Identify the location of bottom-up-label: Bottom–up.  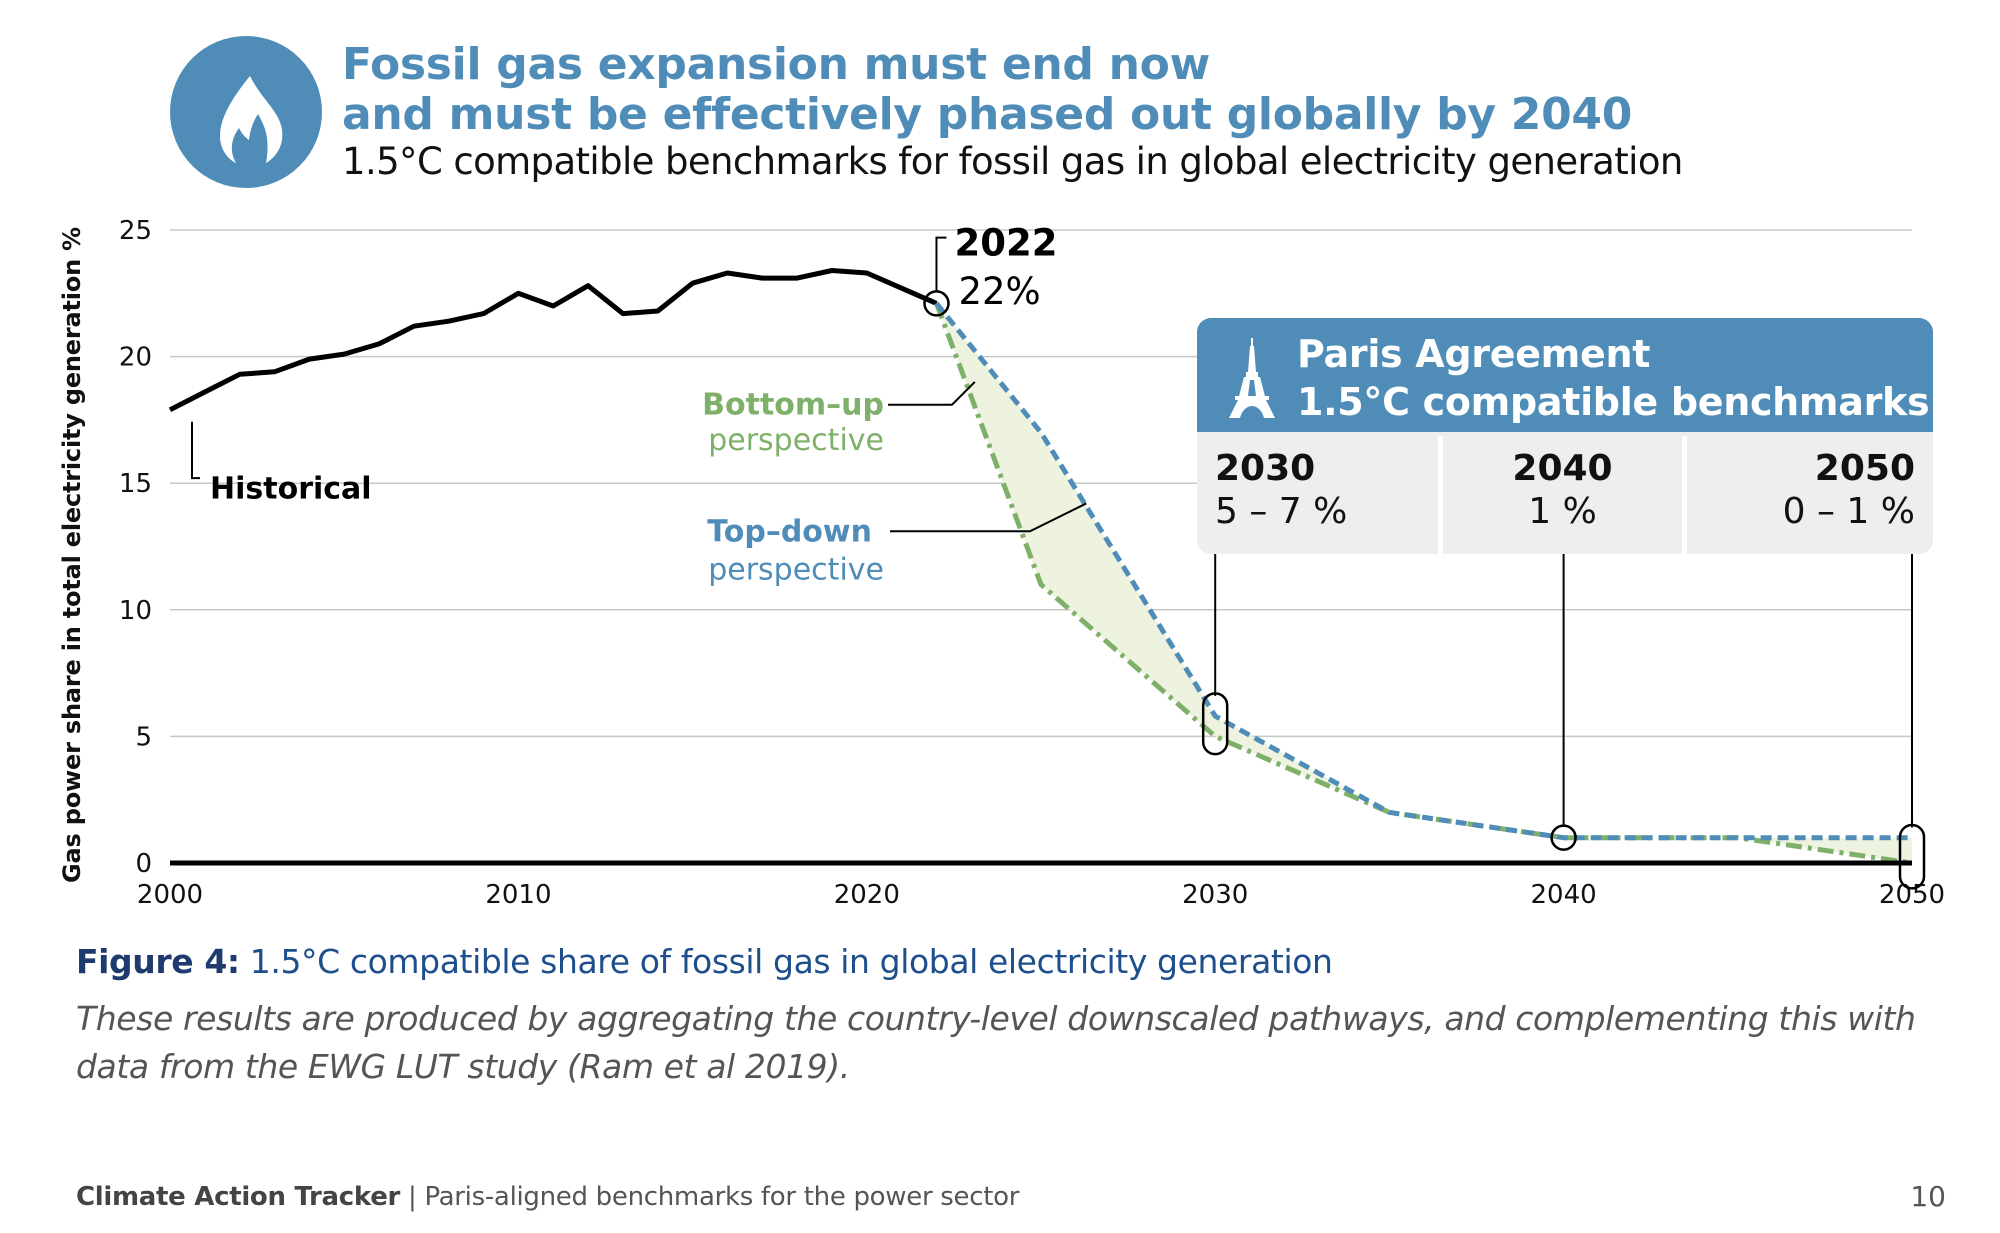
(793, 405).